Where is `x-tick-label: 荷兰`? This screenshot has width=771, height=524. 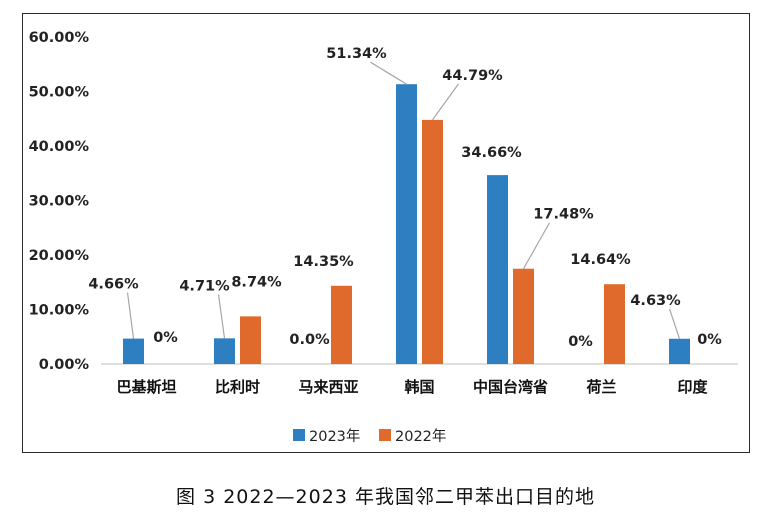
x-tick-label: 荷兰 is located at coordinates (601, 387).